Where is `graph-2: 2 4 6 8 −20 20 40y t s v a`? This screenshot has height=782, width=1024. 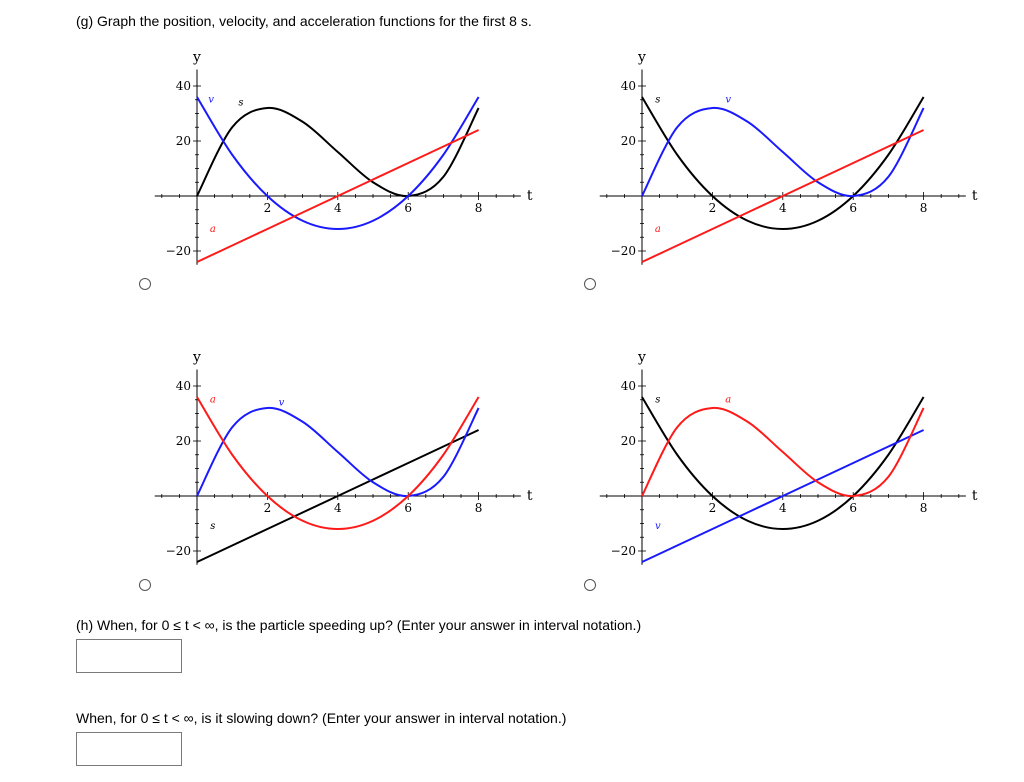 graph-2: 2 4 6 8 −20 20 40y t s v a is located at coordinates (788, 157).